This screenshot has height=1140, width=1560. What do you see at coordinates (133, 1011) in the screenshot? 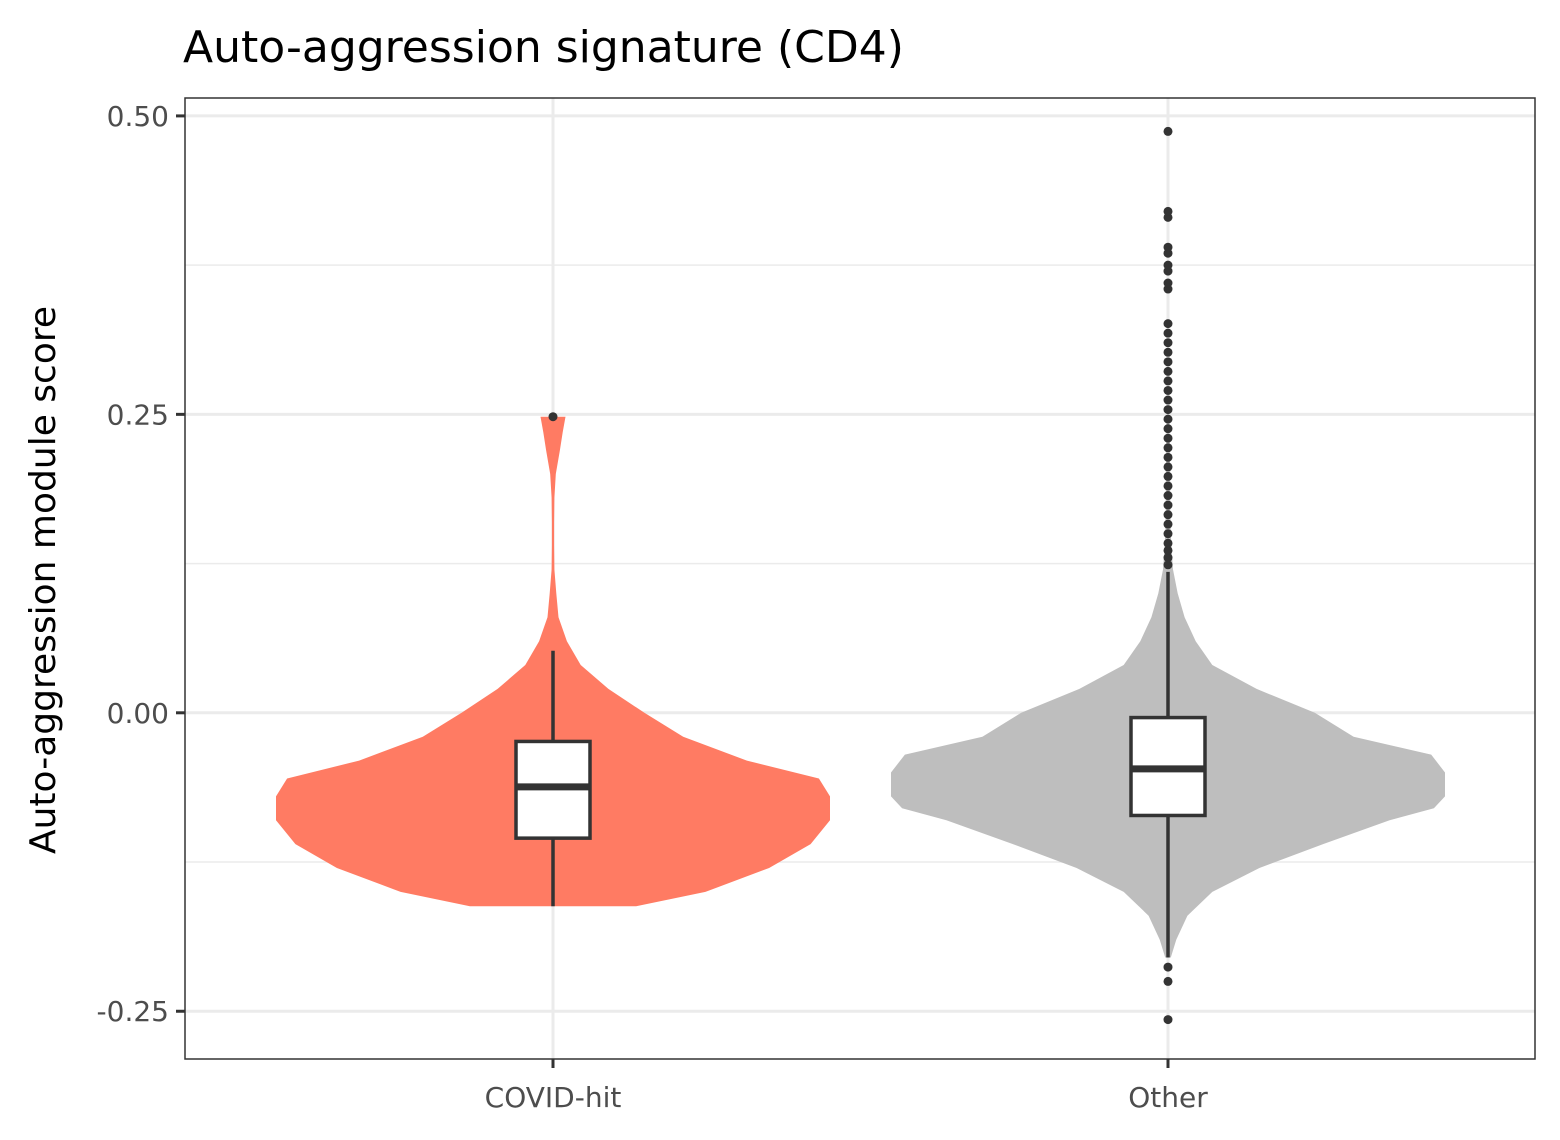
I see `y-tick-label: -0.25` at bounding box center [133, 1011].